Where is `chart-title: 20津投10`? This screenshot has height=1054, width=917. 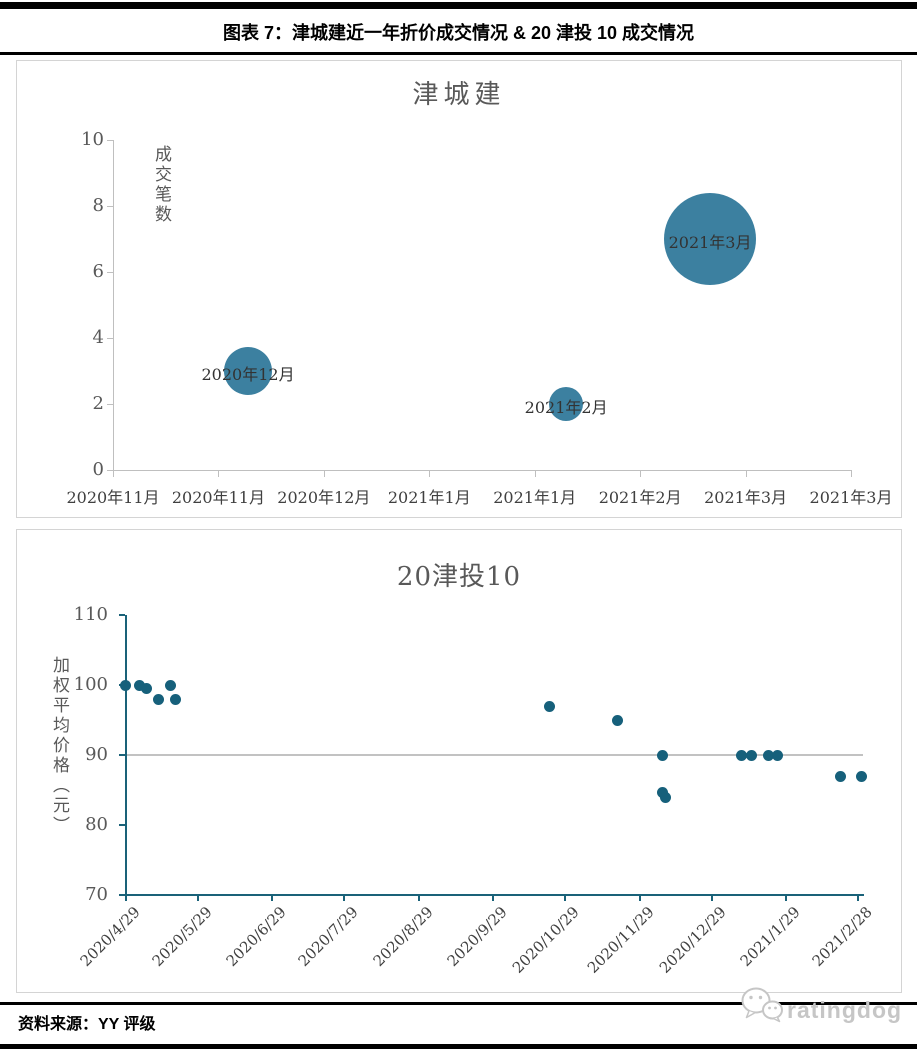 chart-title: 20津投10 is located at coordinates (459, 577).